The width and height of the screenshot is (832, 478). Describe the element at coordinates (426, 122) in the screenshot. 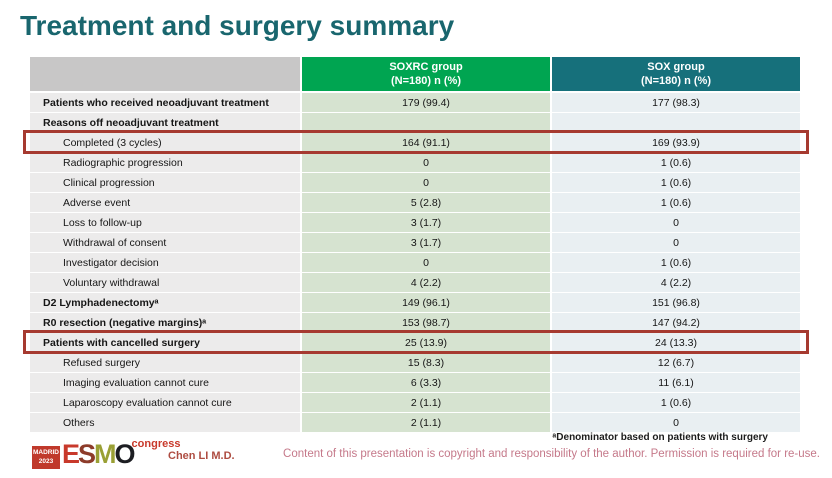

I see `cell-soxrc` at that location.